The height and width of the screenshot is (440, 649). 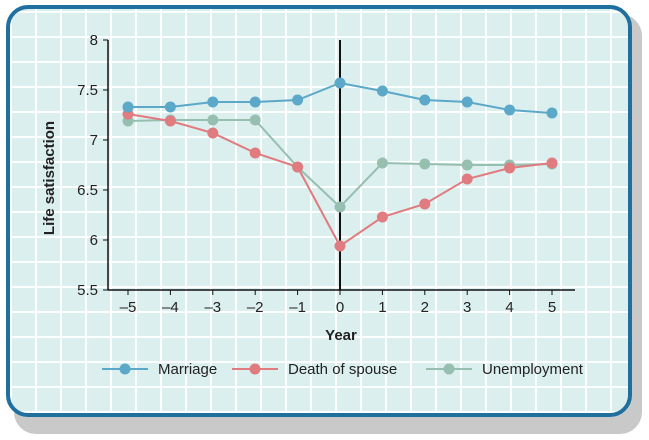 I want to click on x-tick-label: –2, so click(x=255, y=307).